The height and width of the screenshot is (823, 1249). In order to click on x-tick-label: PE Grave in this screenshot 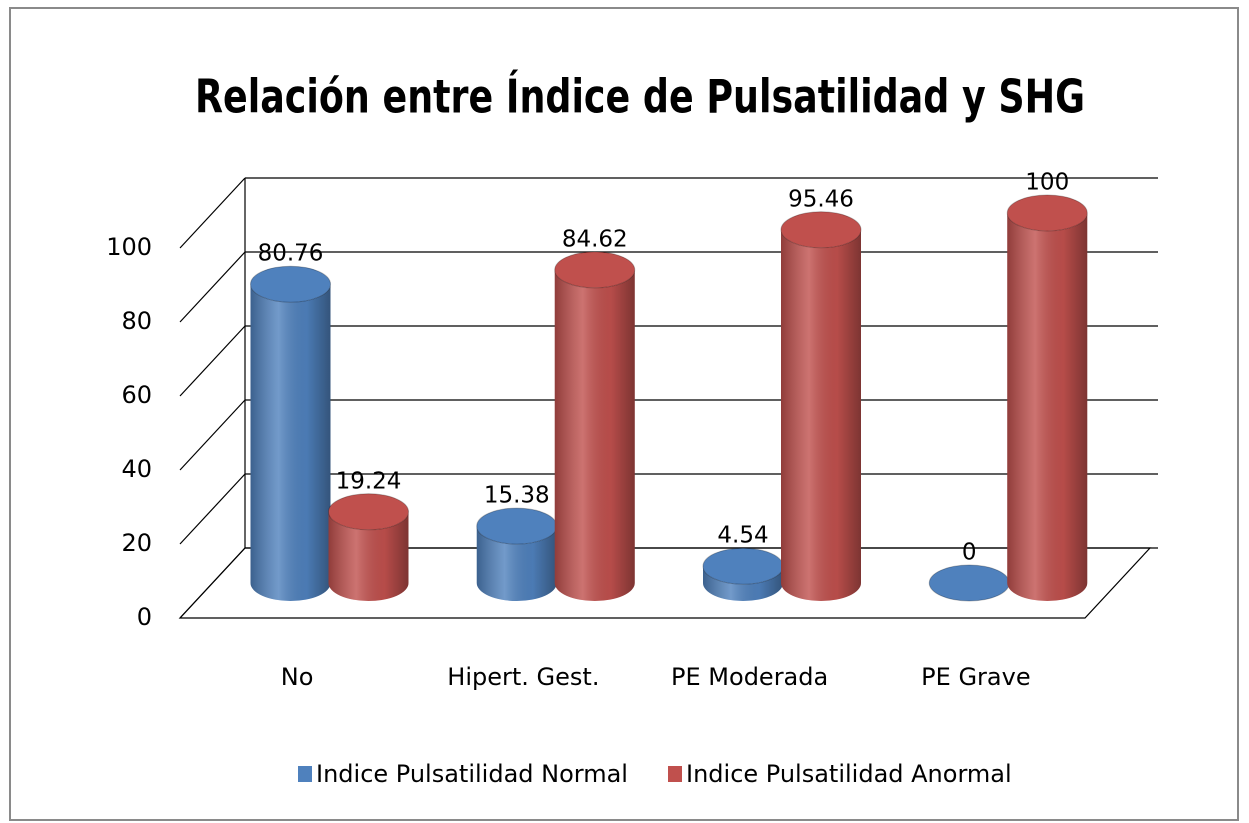, I will do `click(975, 677)`.